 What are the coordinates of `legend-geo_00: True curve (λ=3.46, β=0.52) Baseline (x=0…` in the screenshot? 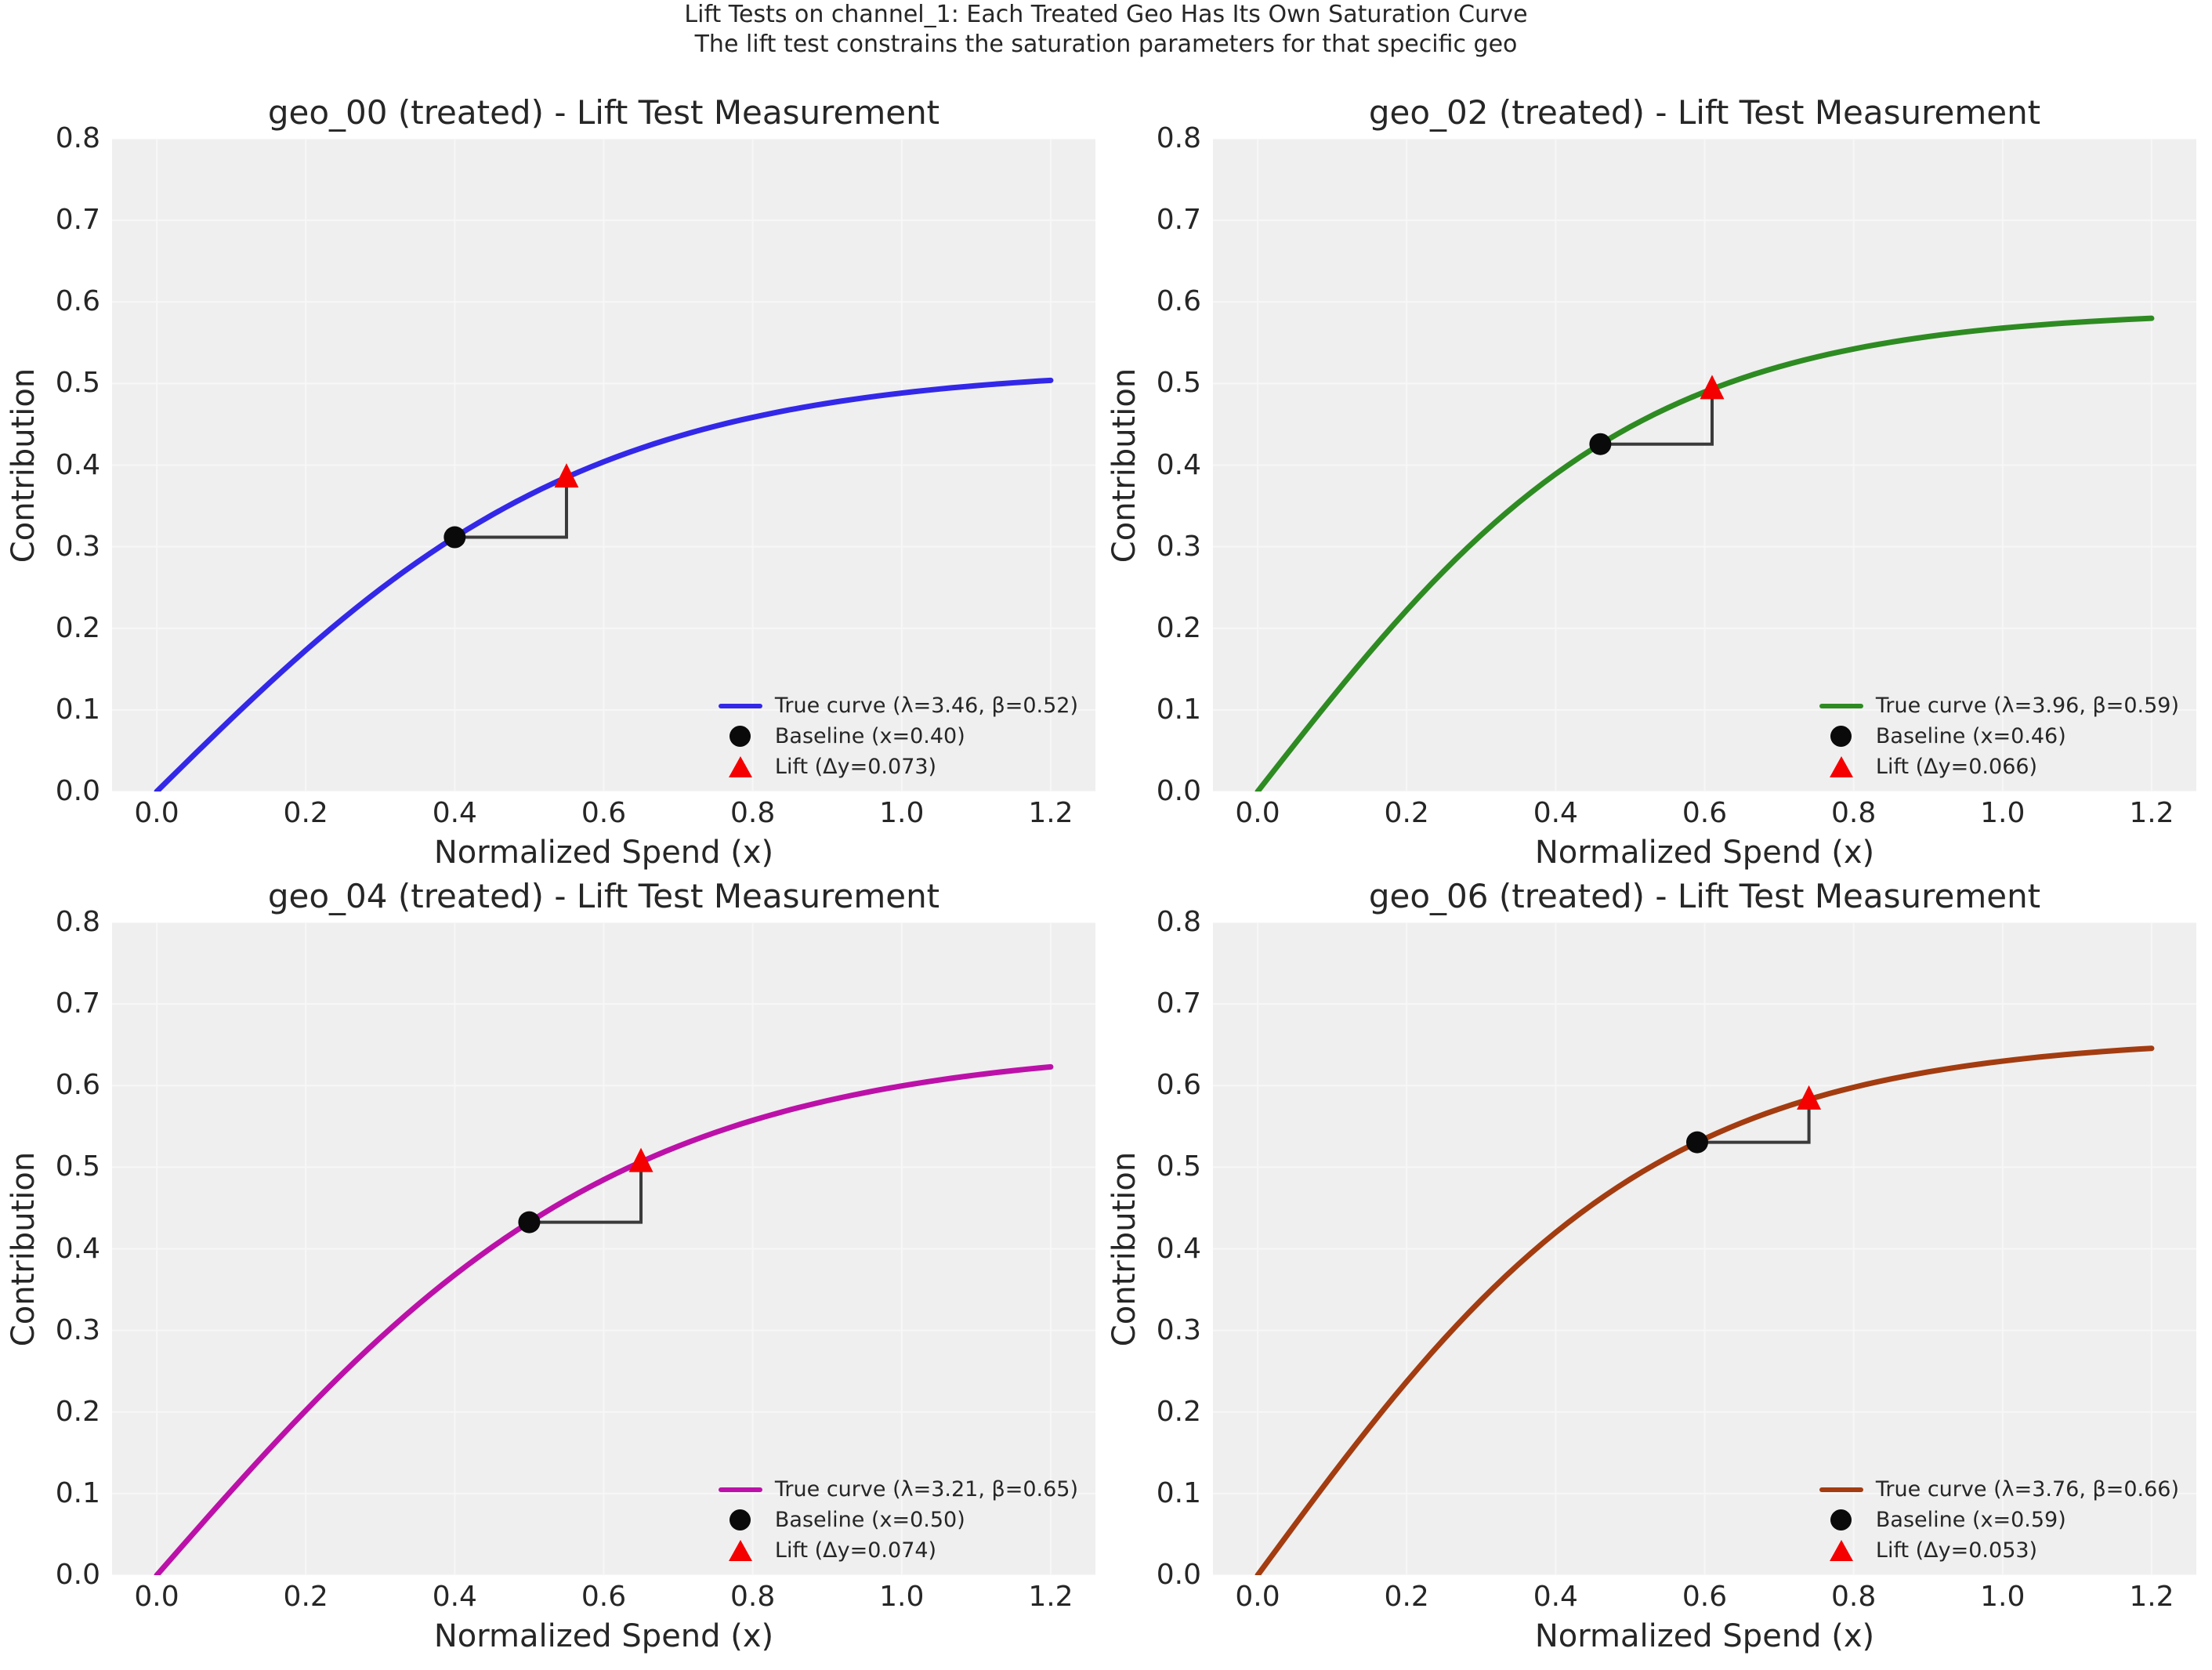 It's located at (895, 736).